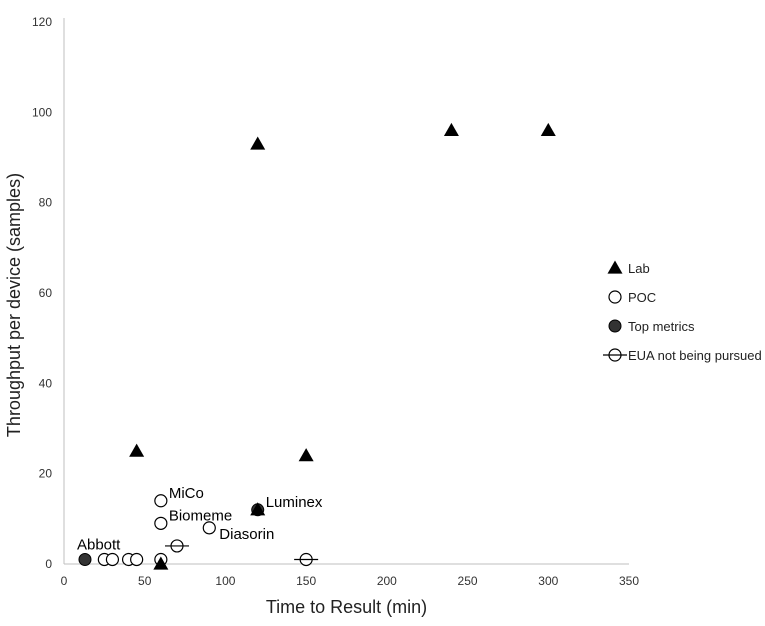  What do you see at coordinates (346, 607) in the screenshot?
I see `x-axis-title: Time to Result (min)` at bounding box center [346, 607].